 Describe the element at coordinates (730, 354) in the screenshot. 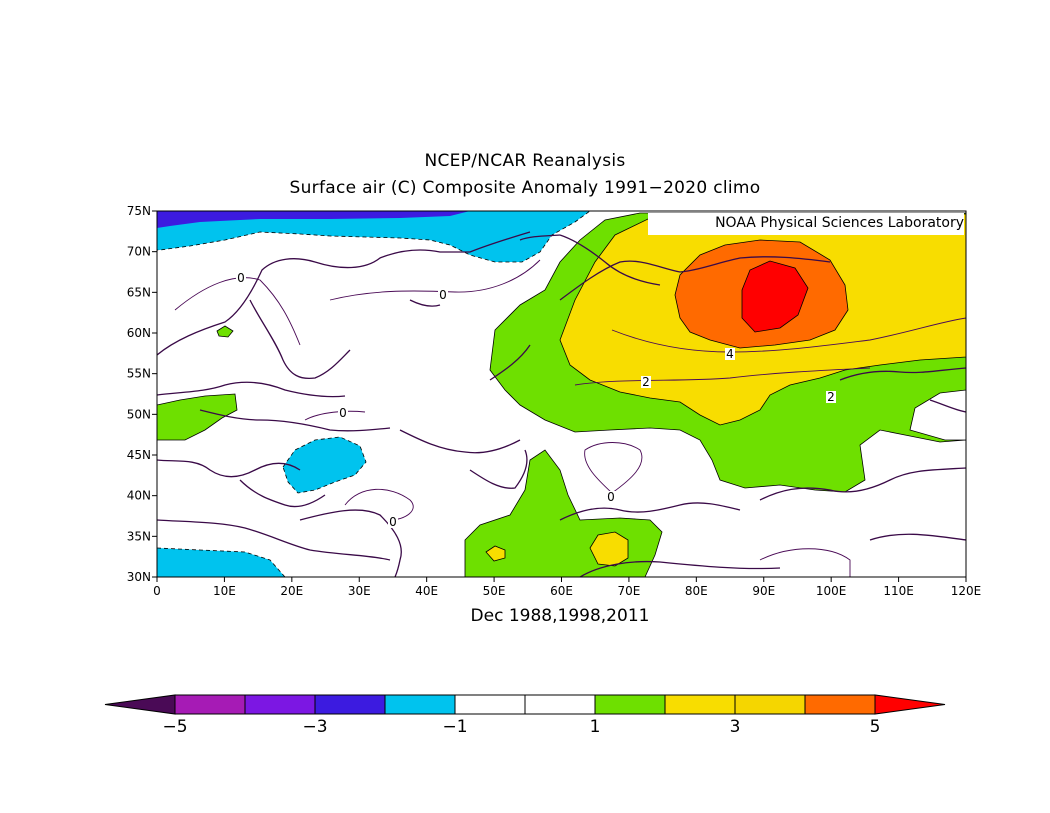

I see `contour-label: 4` at that location.